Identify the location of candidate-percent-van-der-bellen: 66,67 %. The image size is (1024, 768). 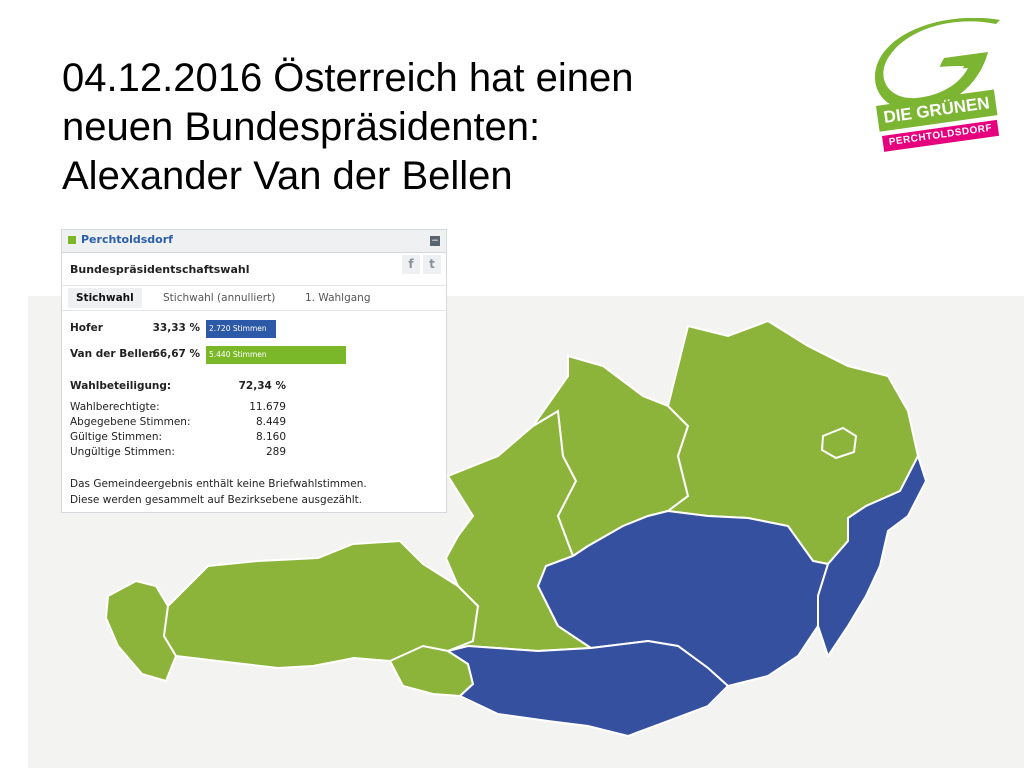
(176, 354).